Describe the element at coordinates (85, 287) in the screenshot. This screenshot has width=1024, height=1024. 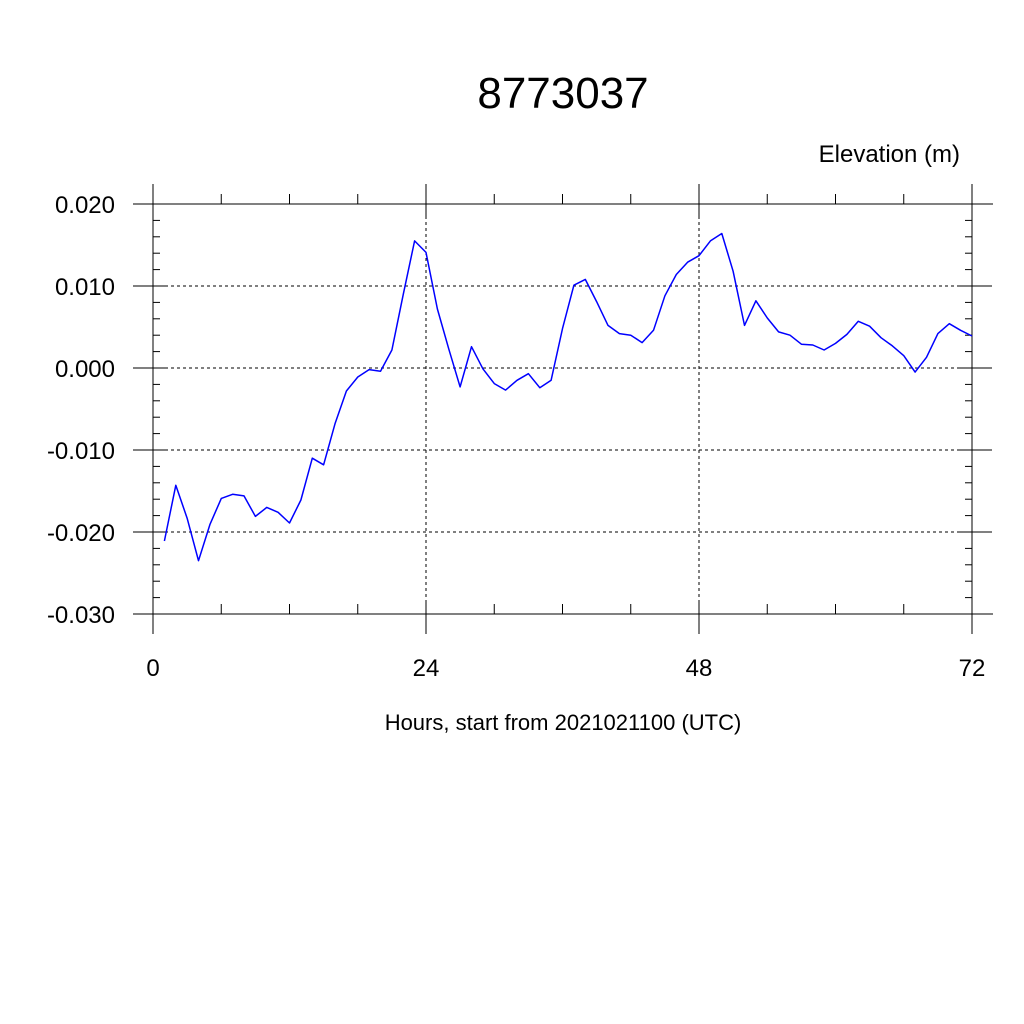
I see `y-tick-label: 0.010` at that location.